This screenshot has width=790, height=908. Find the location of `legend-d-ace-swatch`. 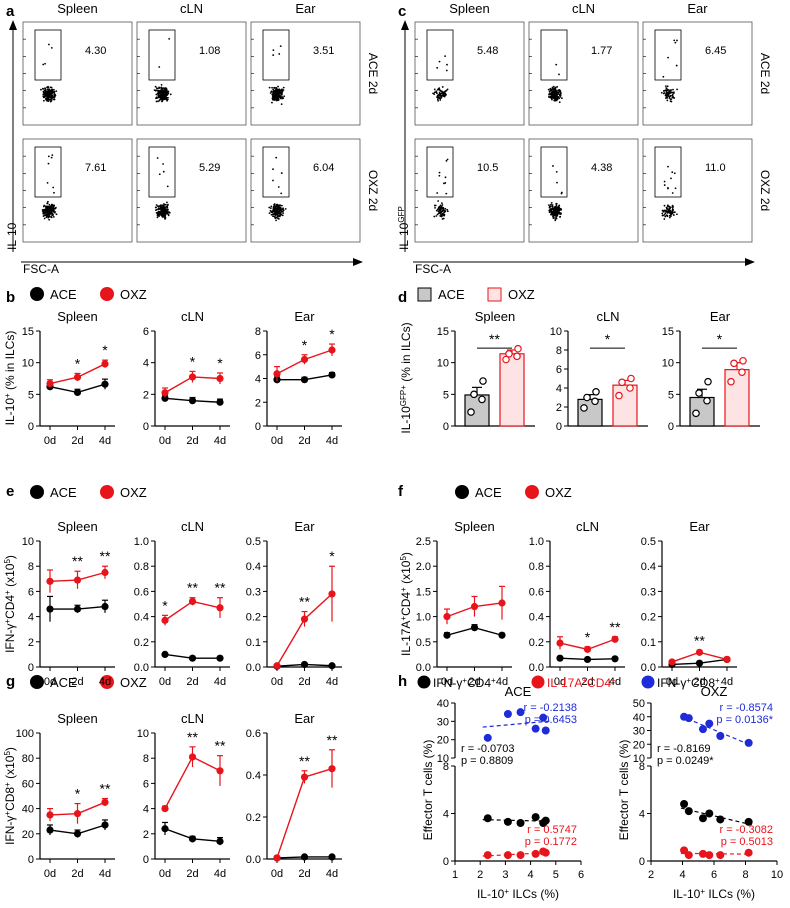

legend-d-ace-swatch is located at coordinates (424, 294).